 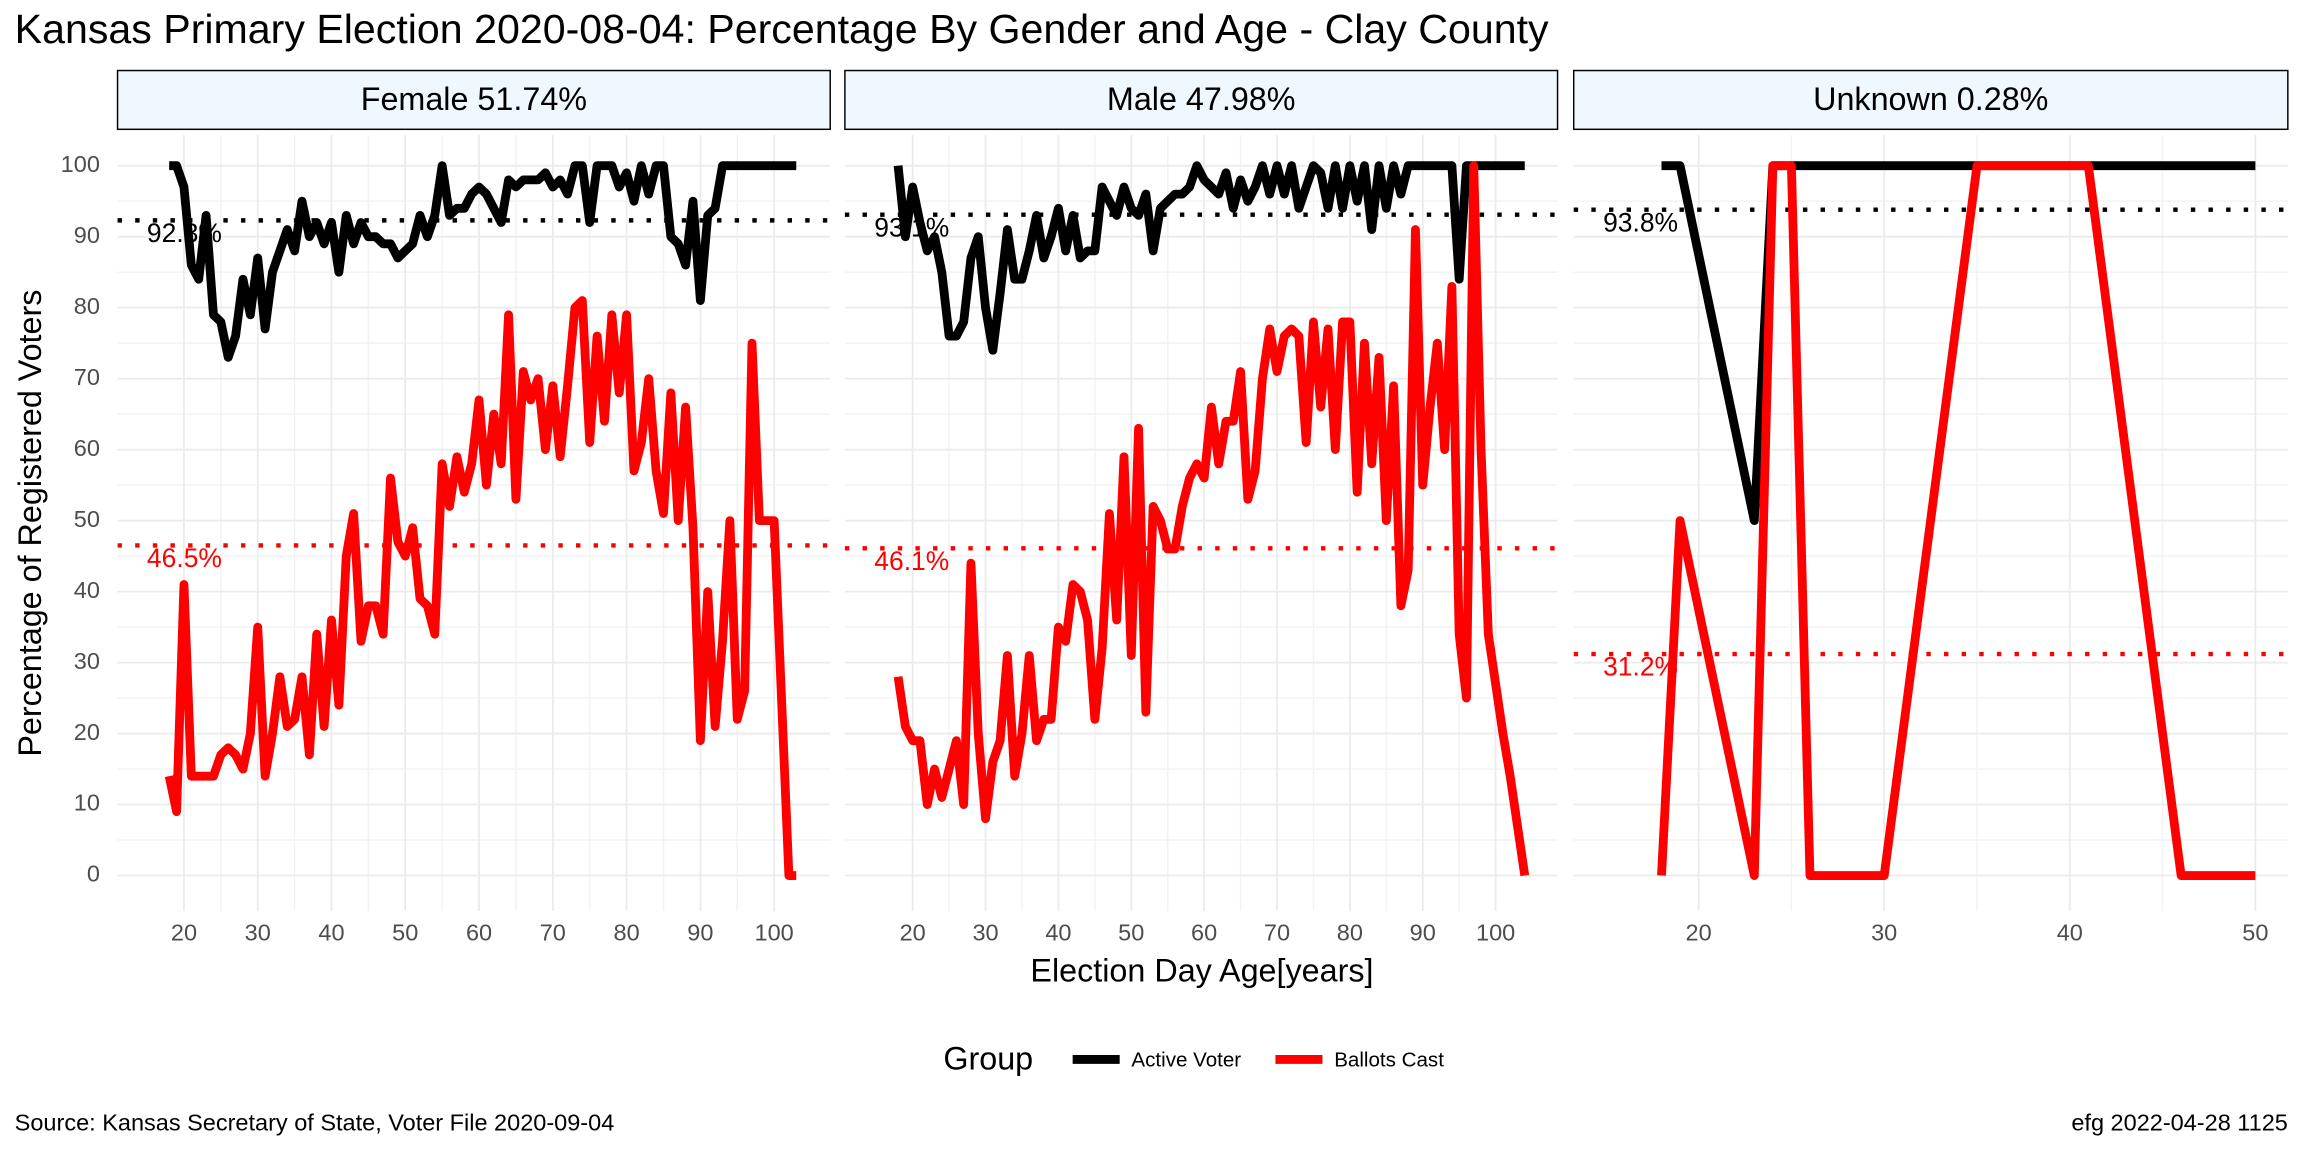 I want to click on y-tick-label: 10, so click(x=87, y=803).